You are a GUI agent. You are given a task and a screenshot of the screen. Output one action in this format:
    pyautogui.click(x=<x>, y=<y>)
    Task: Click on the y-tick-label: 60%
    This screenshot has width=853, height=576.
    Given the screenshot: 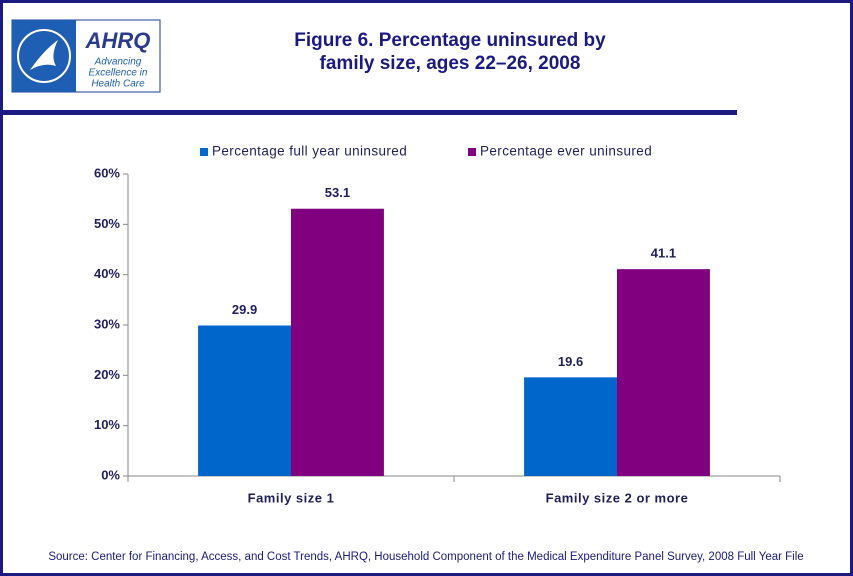 What is the action you would take?
    pyautogui.click(x=107, y=172)
    